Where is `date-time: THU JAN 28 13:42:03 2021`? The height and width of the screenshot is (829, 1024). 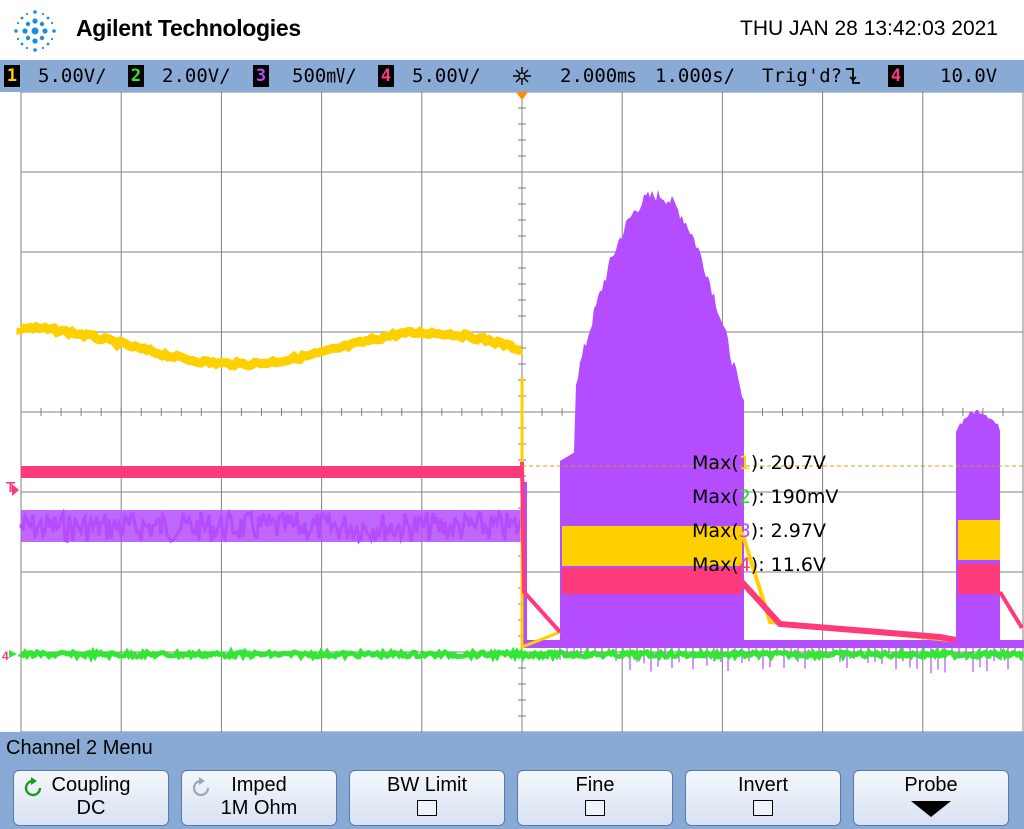
date-time: THU JAN 28 13:42:03 2021 is located at coordinates (869, 28).